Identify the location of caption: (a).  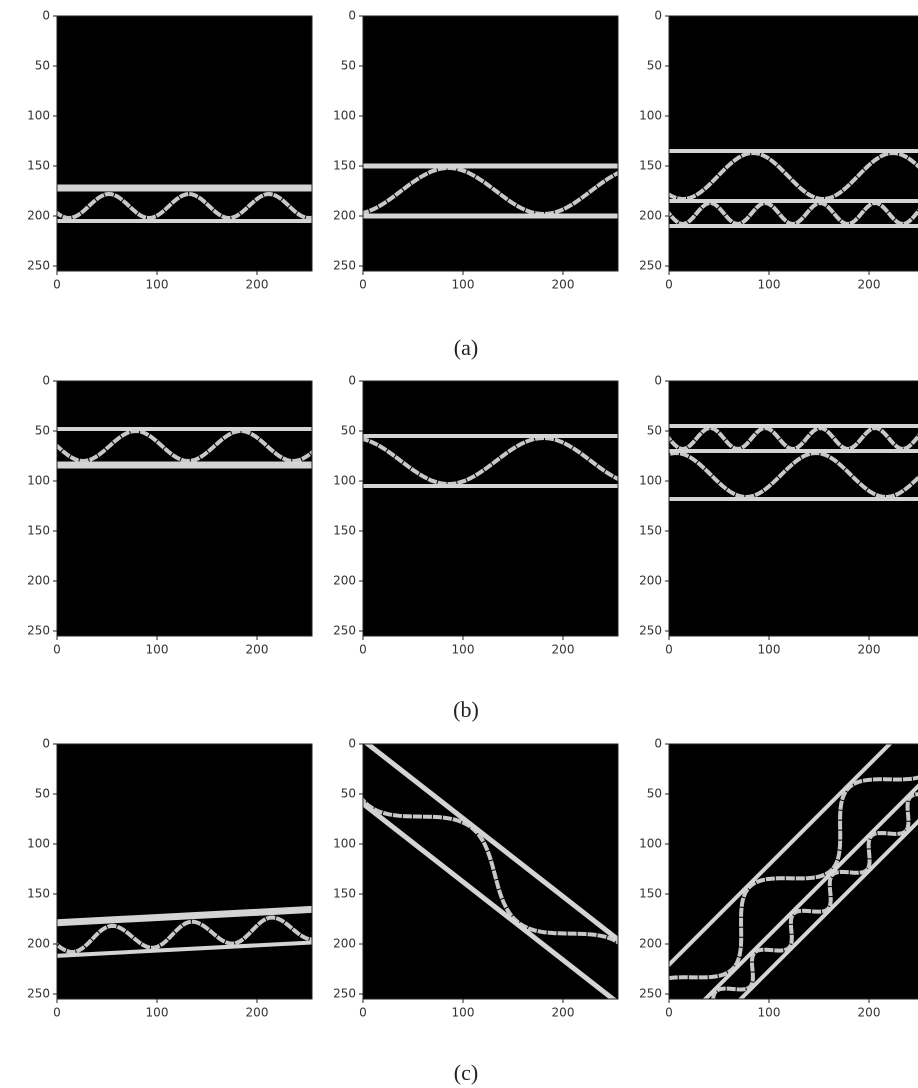
(466, 347).